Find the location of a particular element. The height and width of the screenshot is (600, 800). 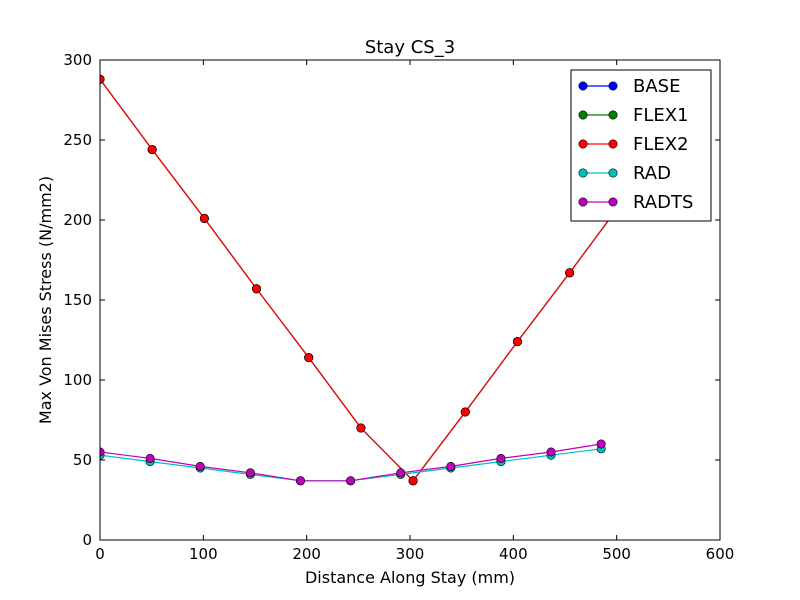

y-tick-label: 50 is located at coordinates (82, 460).